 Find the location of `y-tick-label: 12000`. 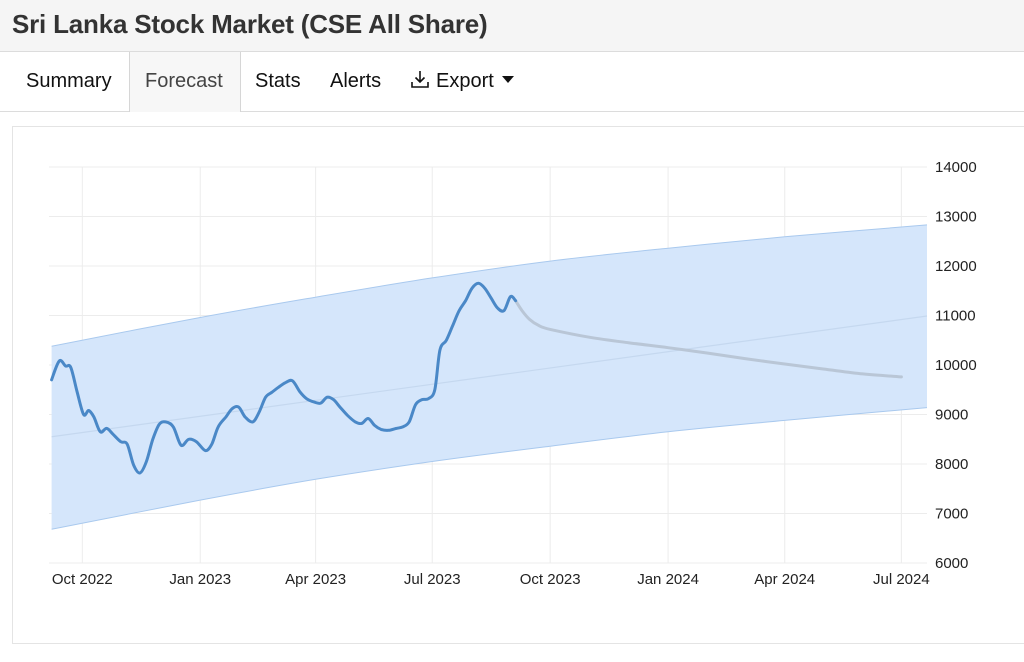

y-tick-label: 12000 is located at coordinates (956, 266).